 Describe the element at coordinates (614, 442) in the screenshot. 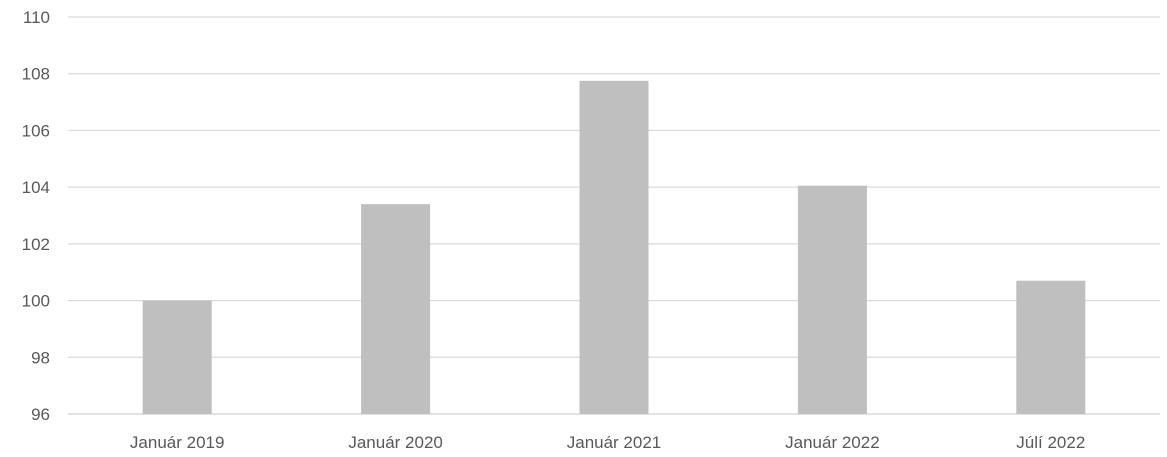

I see `x-category-label: Január 2021` at that location.